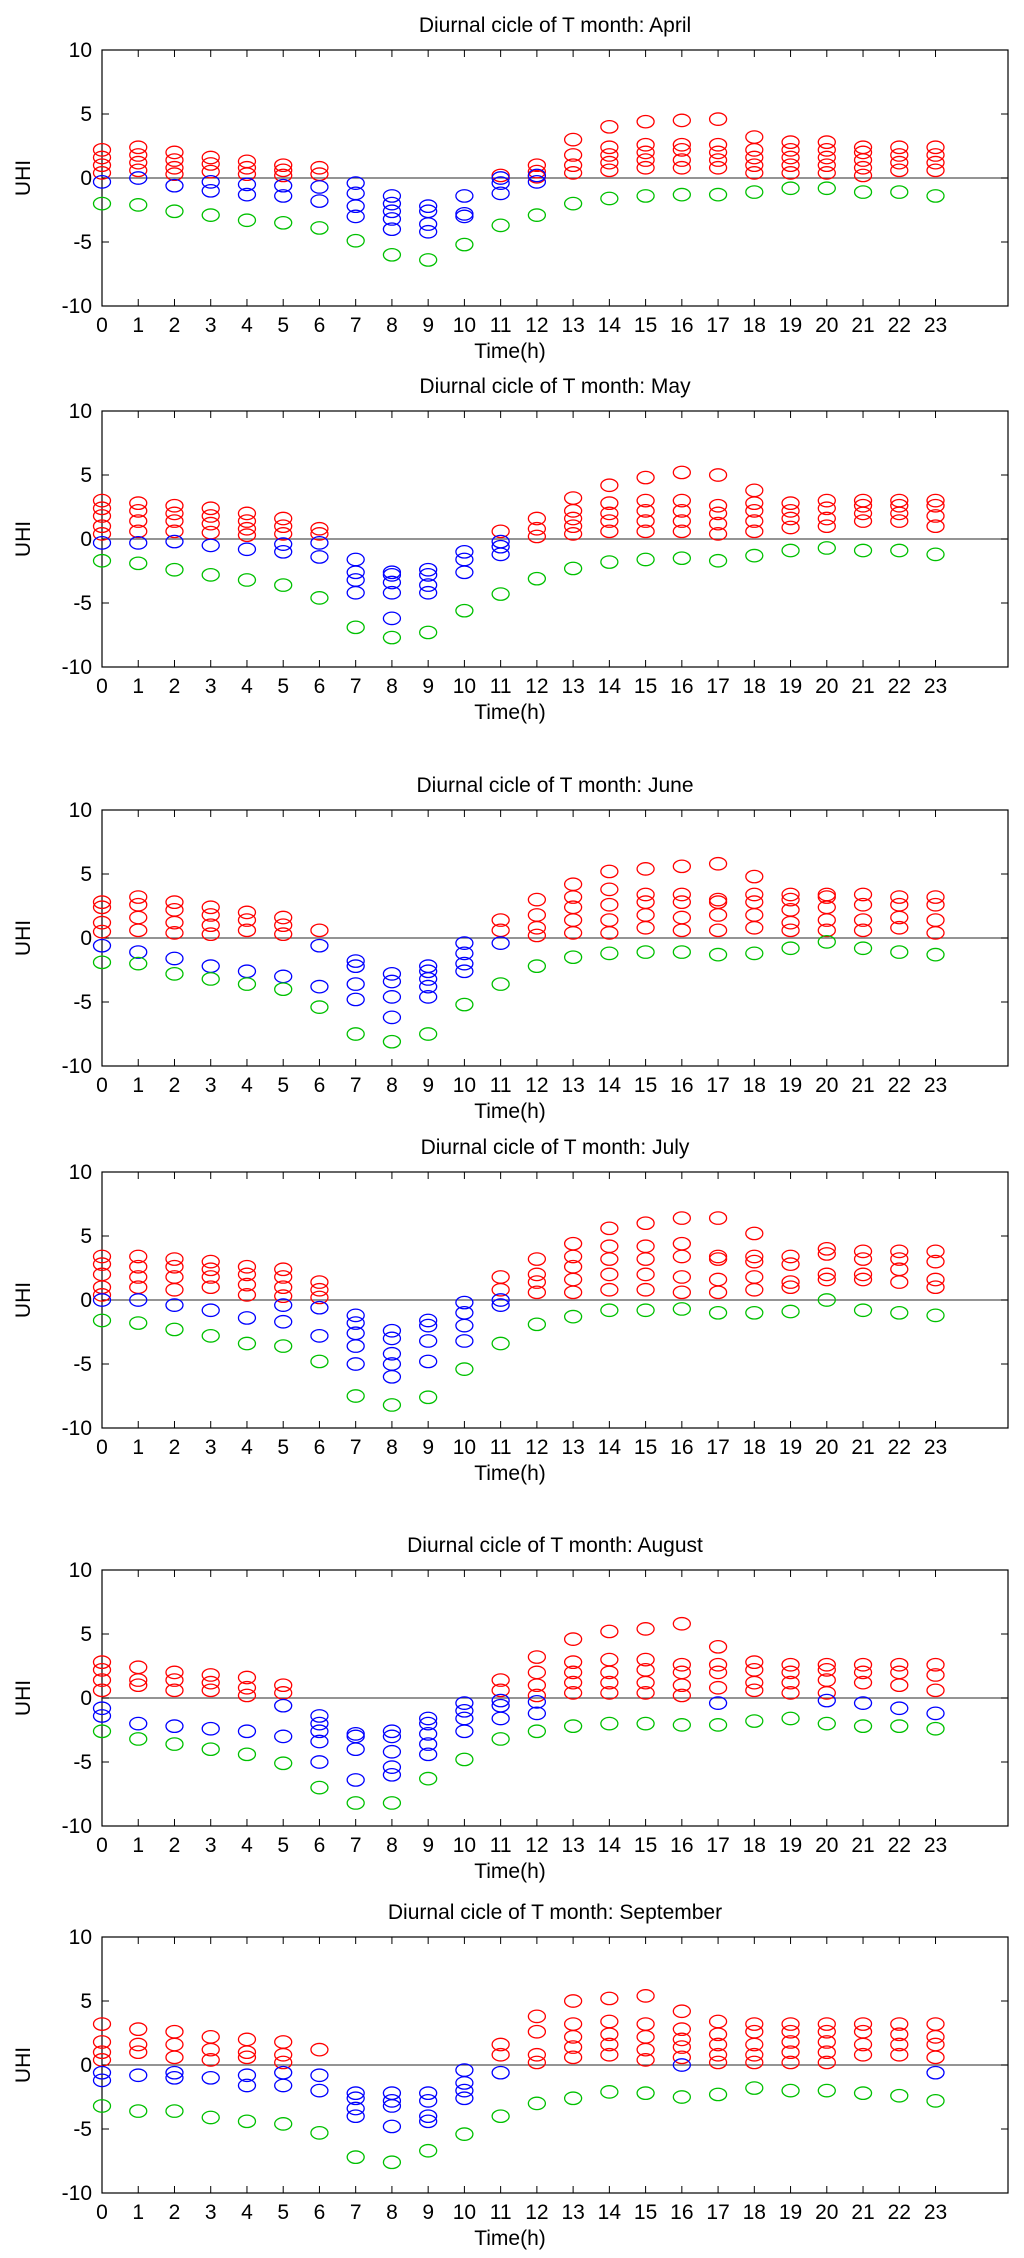 Image resolution: width=1024 pixels, height=2258 pixels. I want to click on x-tick-label: 4, so click(247, 1845).